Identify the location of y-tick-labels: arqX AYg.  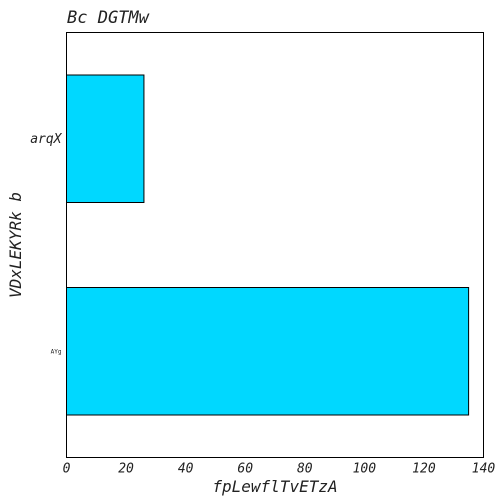
(46, 244).